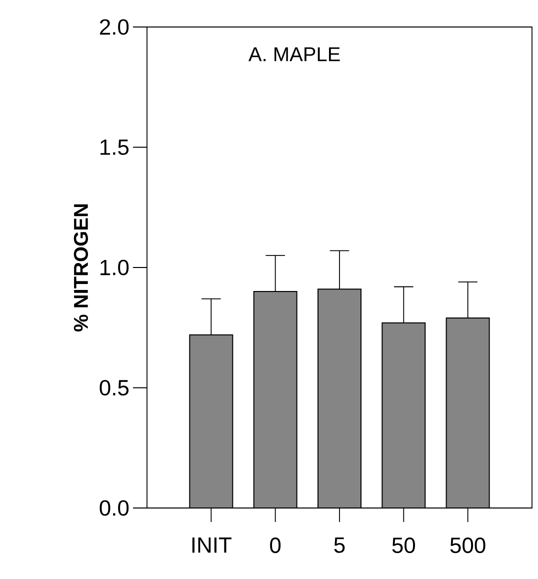 The width and height of the screenshot is (538, 579). Describe the element at coordinates (81, 268) in the screenshot. I see `y-axis-title: % NITROGEN` at that location.